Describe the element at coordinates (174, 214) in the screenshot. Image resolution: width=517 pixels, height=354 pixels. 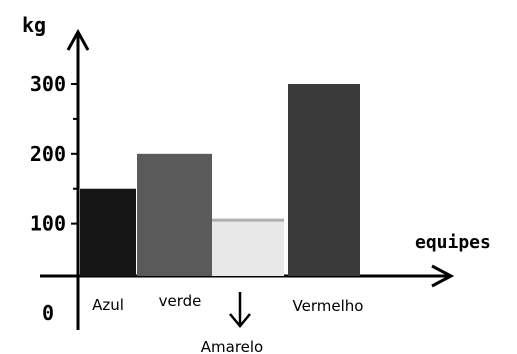
I see `bar-verde` at that location.